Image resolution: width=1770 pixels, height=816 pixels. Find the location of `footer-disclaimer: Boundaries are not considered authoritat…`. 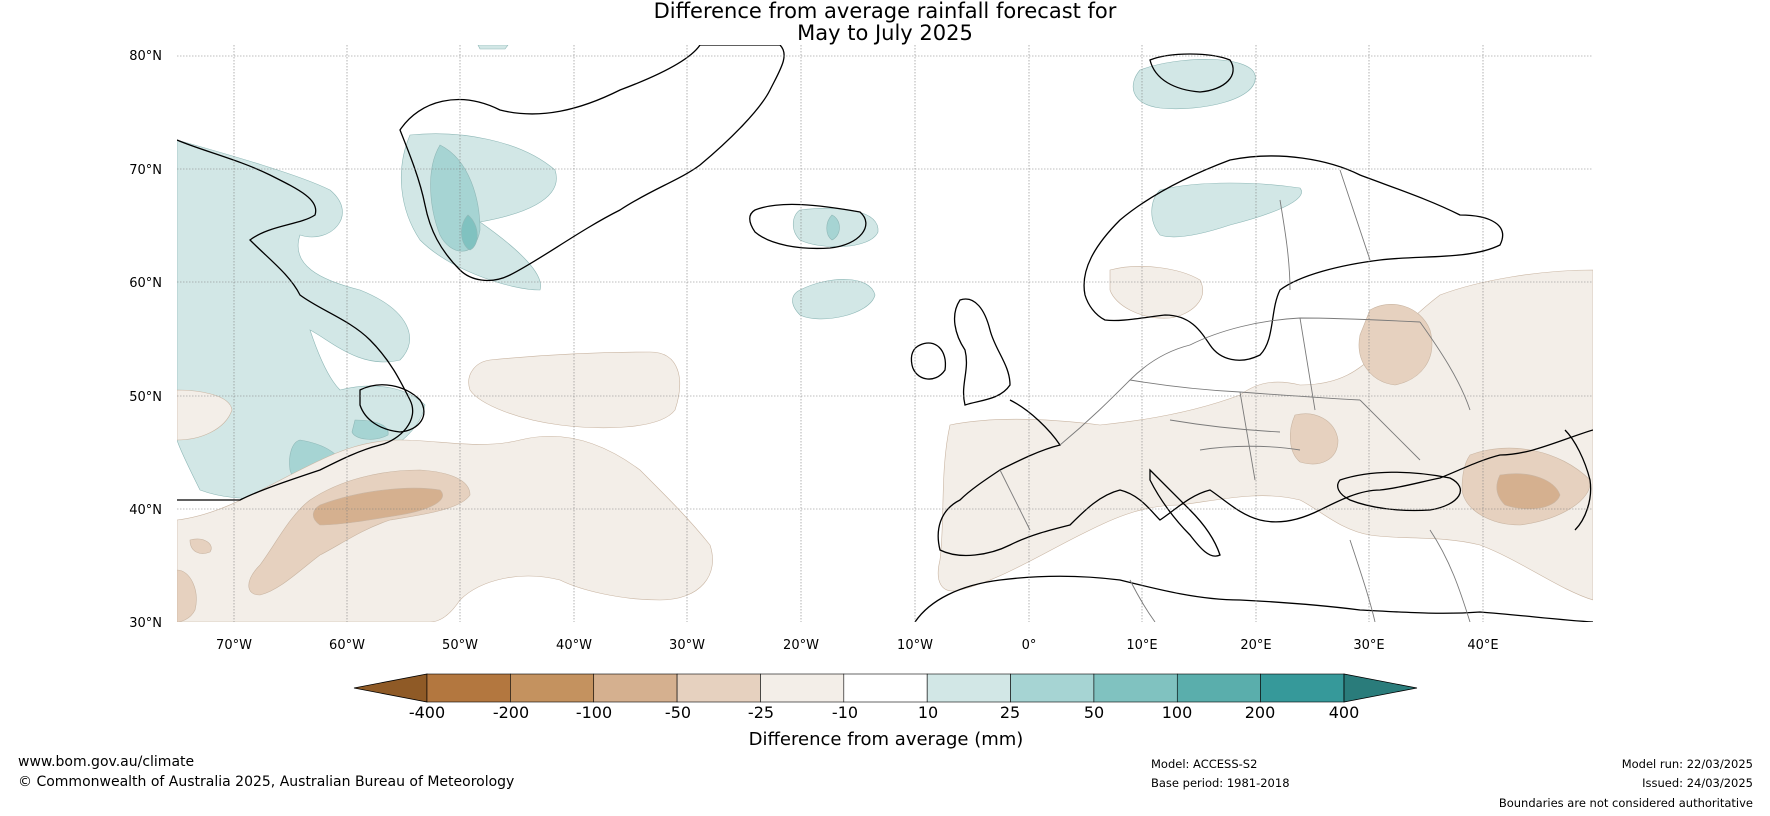

footer-disclaimer: Boundaries are not considered authoritat… is located at coordinates (1625, 803).